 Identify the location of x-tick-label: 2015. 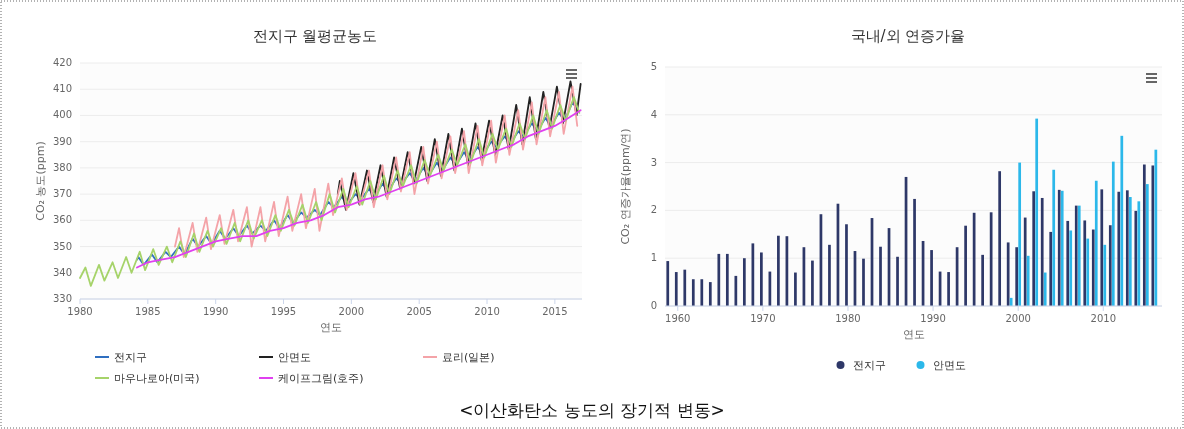
(555, 311).